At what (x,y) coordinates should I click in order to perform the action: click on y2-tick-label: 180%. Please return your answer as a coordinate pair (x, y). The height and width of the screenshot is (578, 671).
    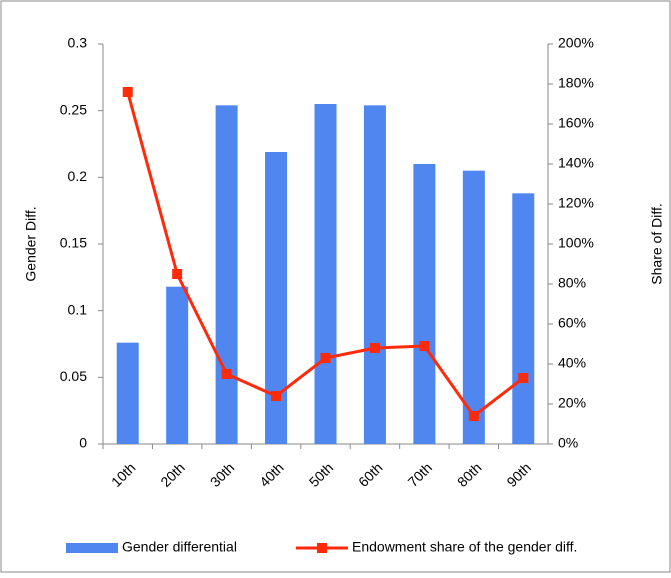
    Looking at the image, I should click on (576, 83).